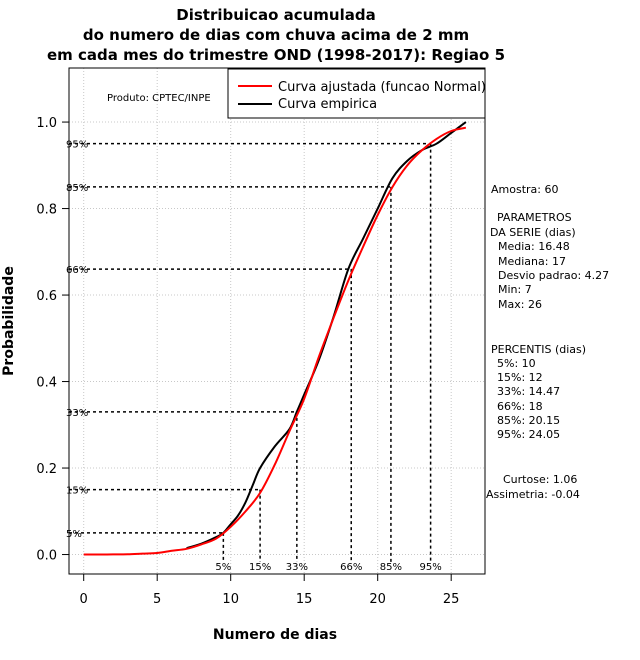  I want to click on y-tick-label-2: 0.4, so click(46, 383).